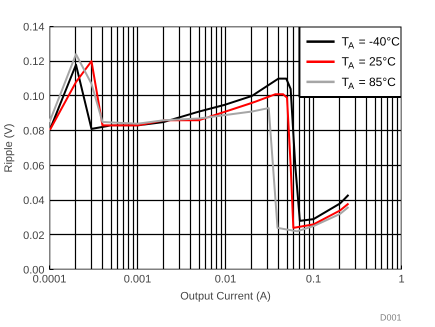  Describe the element at coordinates (34, 62) in the screenshot. I see `y-tick-label: 0.12` at that location.